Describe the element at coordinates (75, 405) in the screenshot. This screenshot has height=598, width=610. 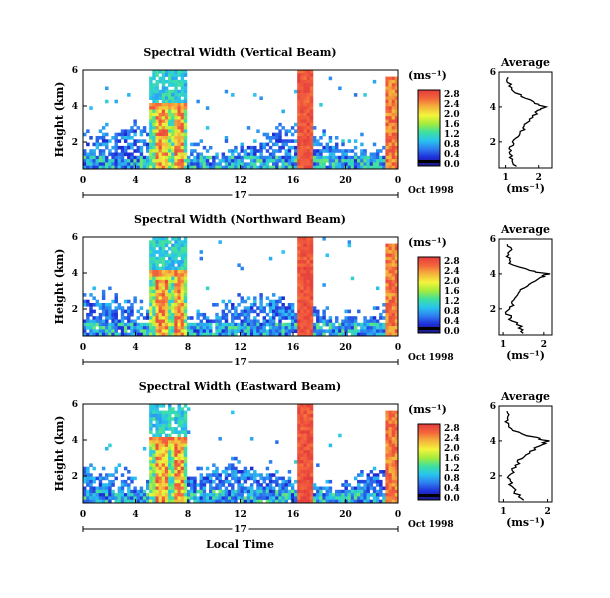
I see `y-tick-label: 6` at that location.